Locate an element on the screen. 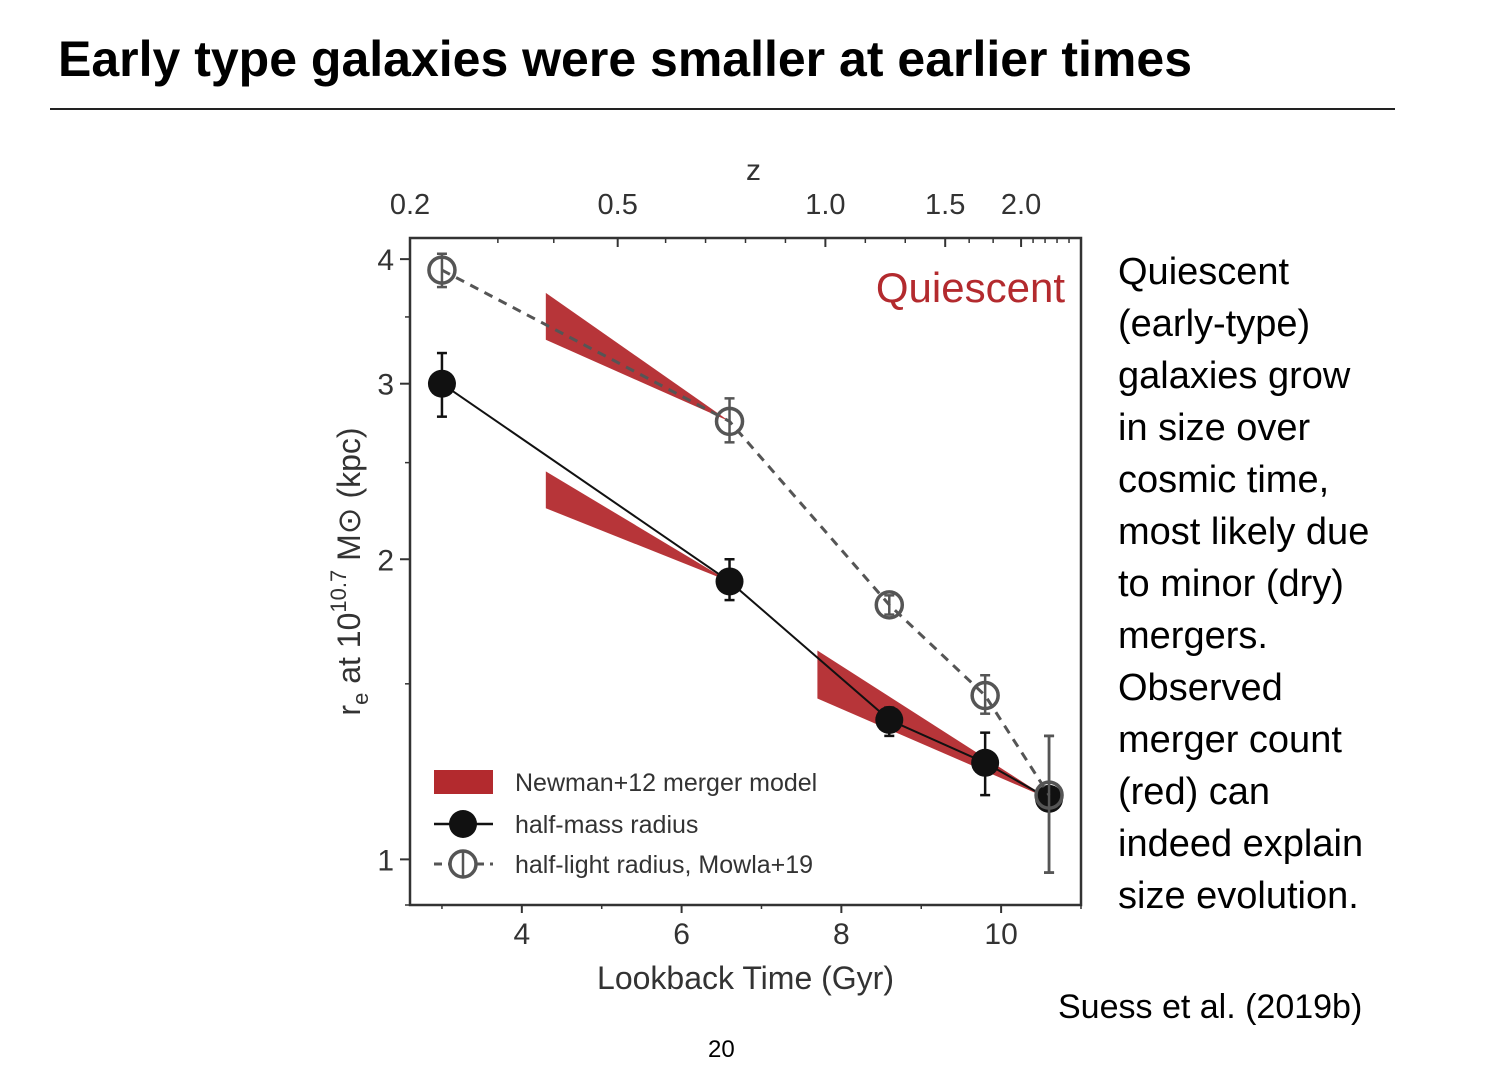  side-text-line: Quiescent is located at coordinates (1204, 272).